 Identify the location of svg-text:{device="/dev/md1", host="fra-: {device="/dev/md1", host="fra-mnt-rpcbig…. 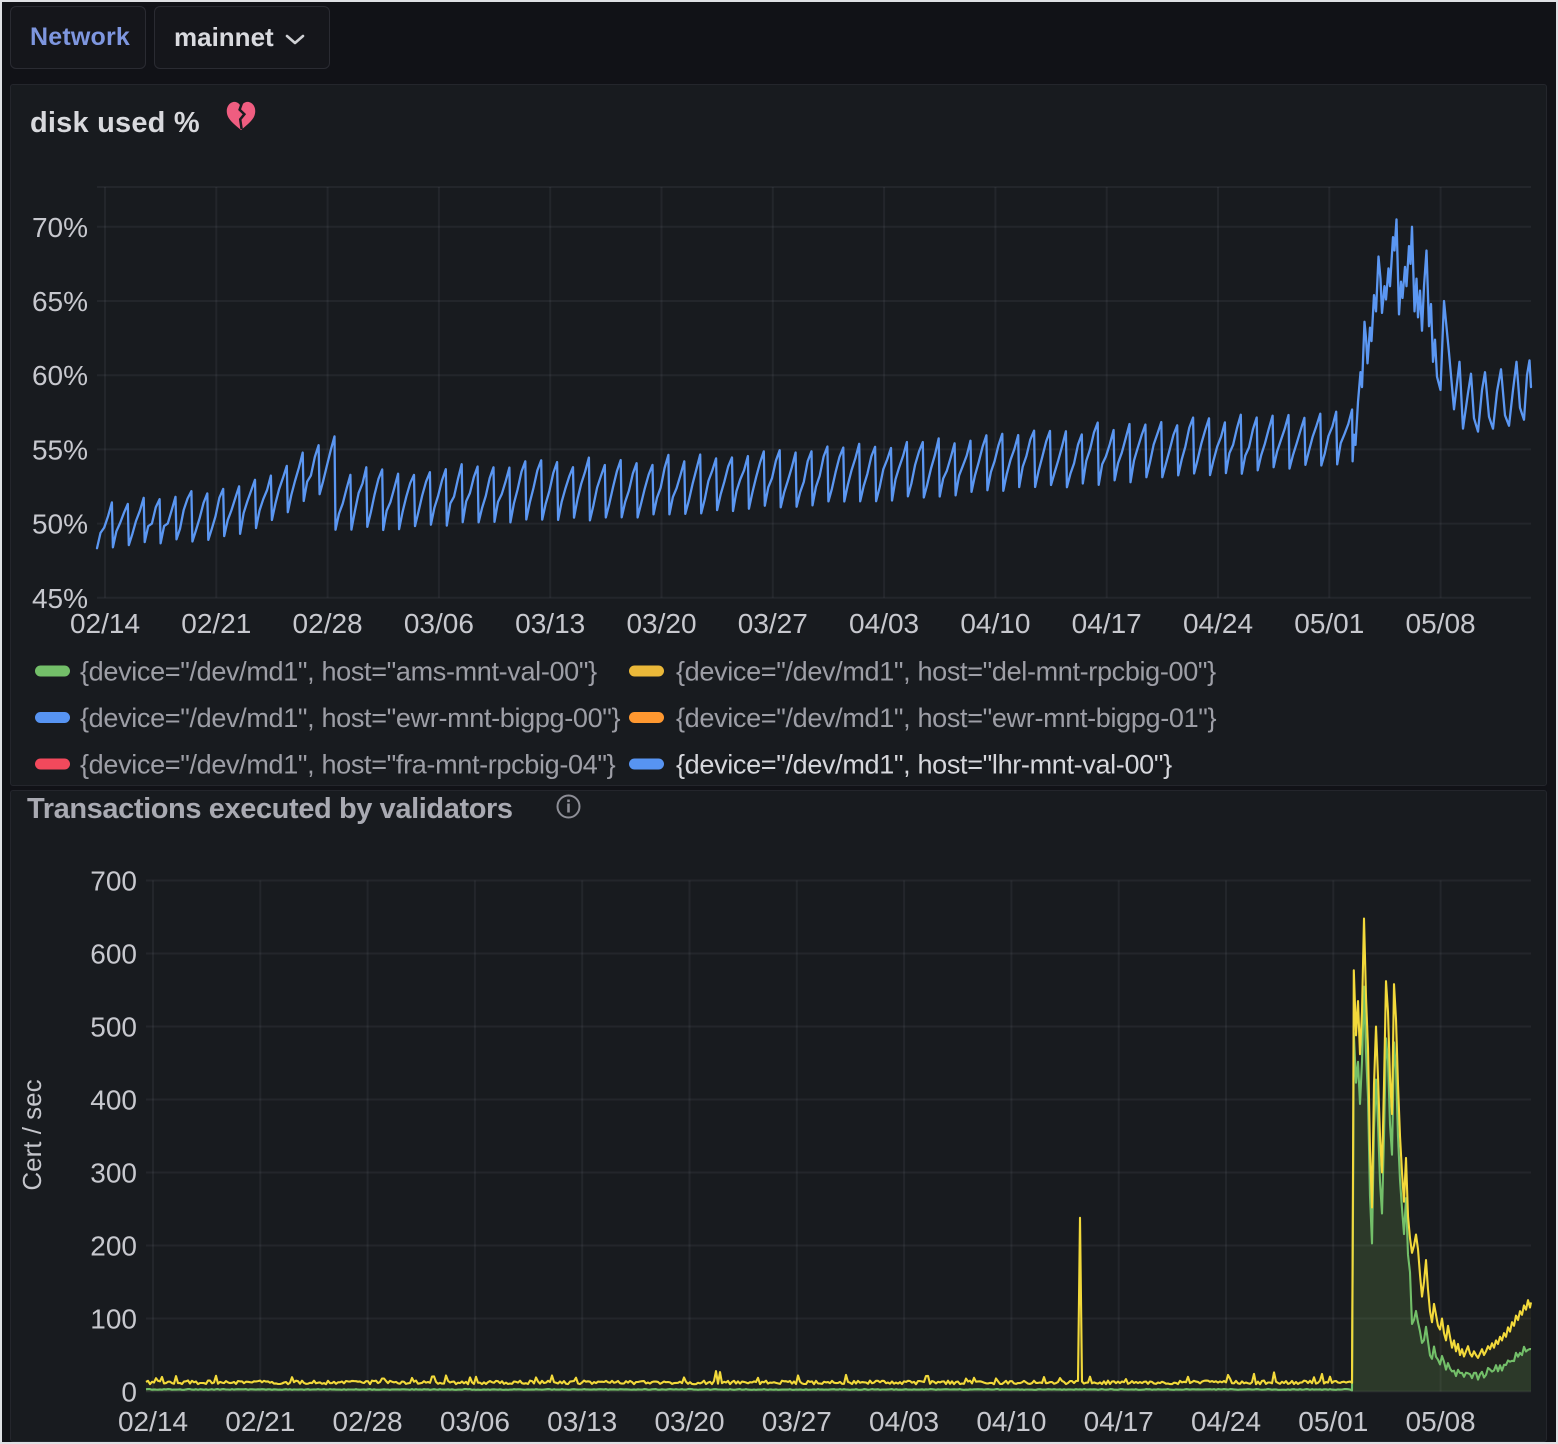
(348, 765).